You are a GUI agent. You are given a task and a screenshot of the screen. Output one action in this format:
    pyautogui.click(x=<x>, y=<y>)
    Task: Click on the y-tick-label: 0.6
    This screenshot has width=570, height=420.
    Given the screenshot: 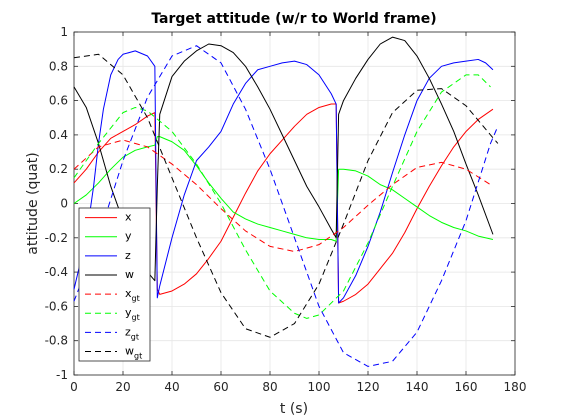 What is the action you would take?
    pyautogui.click(x=58, y=101)
    